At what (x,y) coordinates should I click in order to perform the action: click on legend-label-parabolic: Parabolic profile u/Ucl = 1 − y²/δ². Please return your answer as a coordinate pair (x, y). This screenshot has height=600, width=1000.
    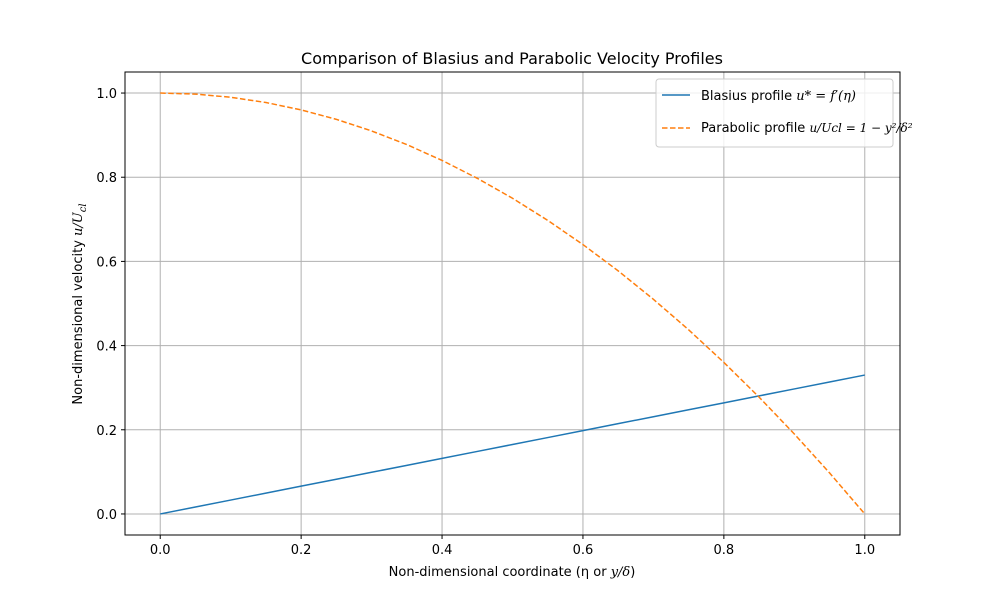
    Looking at the image, I should click on (807, 128).